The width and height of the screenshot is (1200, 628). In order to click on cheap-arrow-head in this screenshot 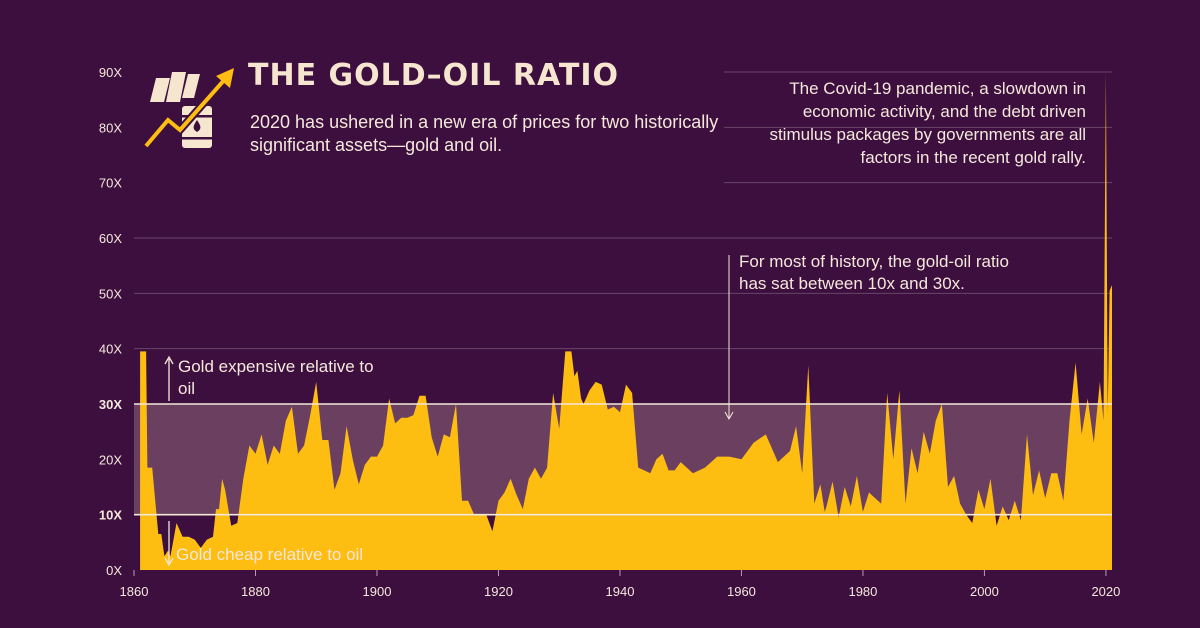, I will do `click(169, 562)`.